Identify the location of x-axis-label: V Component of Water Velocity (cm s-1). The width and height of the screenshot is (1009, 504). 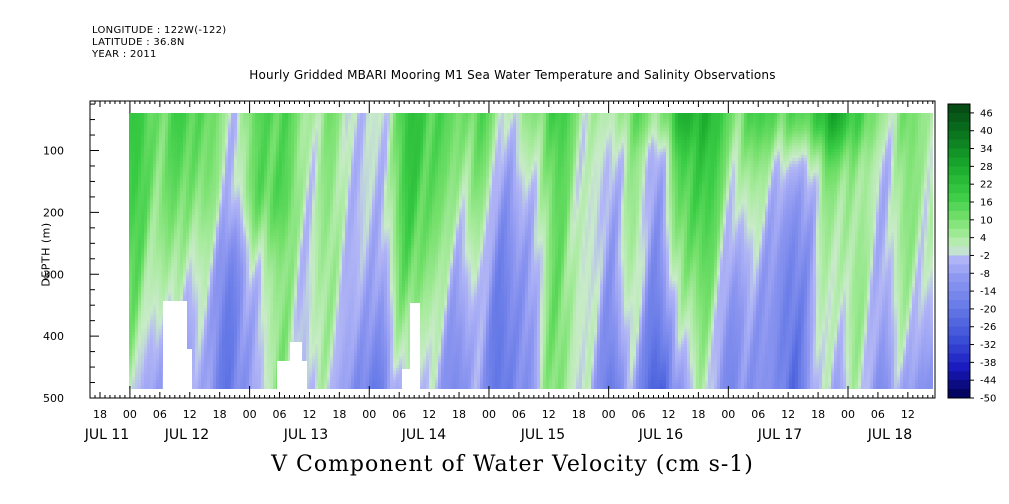
(512, 464).